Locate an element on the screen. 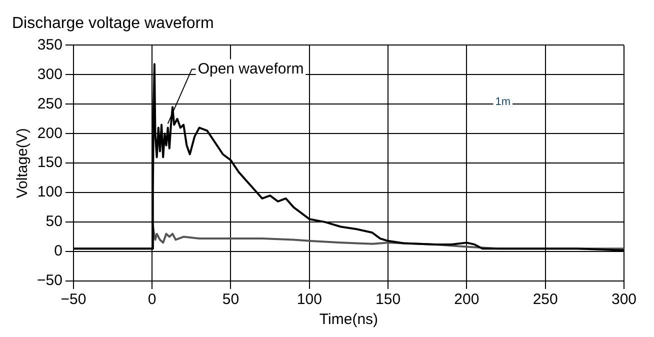 The image size is (654, 337). x-tick-label: 0 is located at coordinates (152, 299).